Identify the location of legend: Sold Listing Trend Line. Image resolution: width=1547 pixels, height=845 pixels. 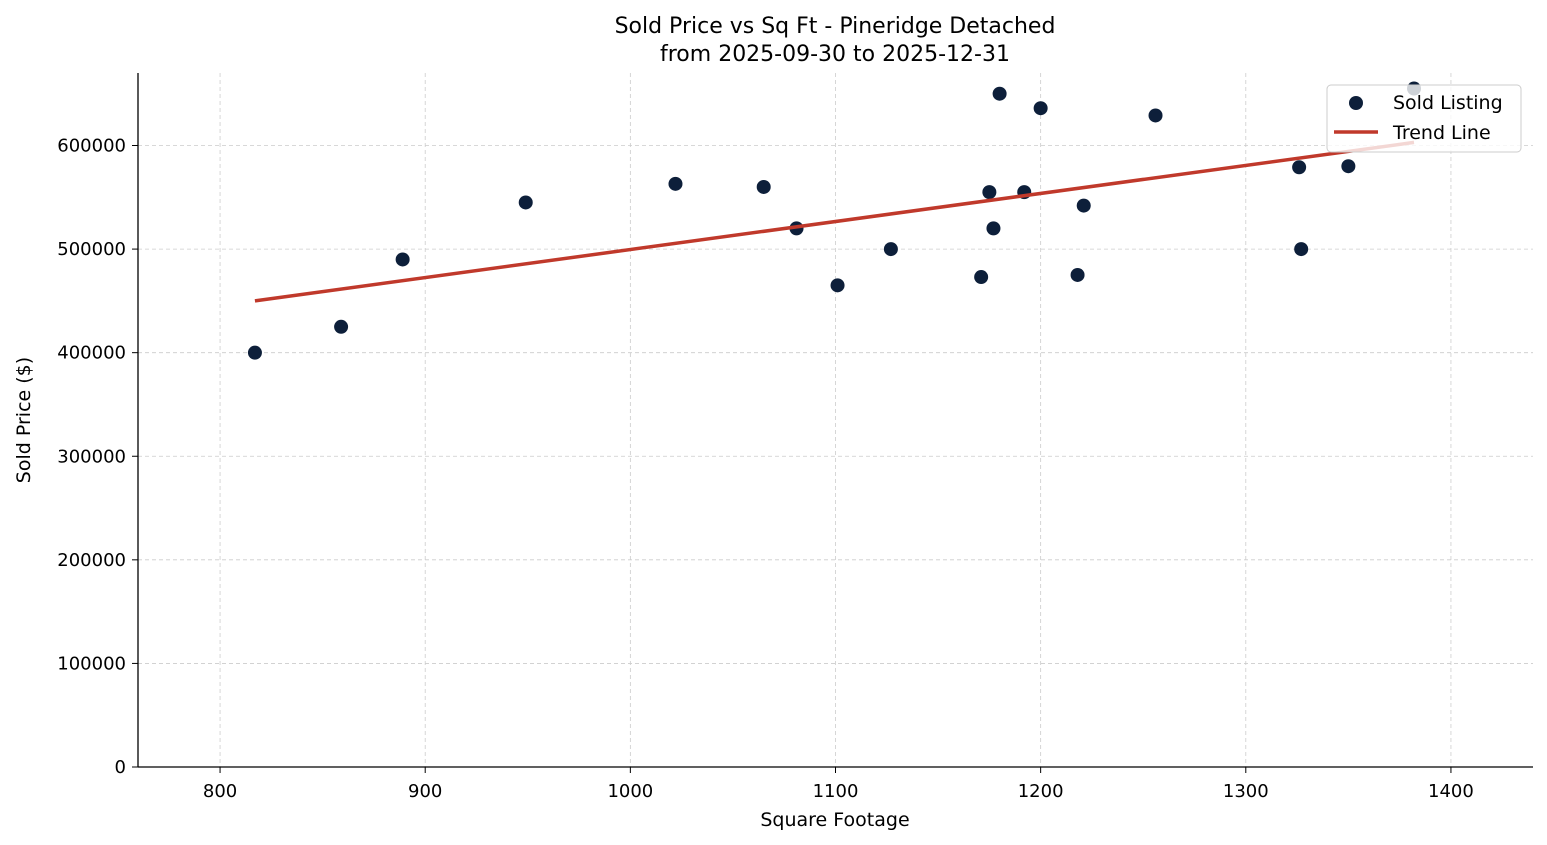
(1424, 118).